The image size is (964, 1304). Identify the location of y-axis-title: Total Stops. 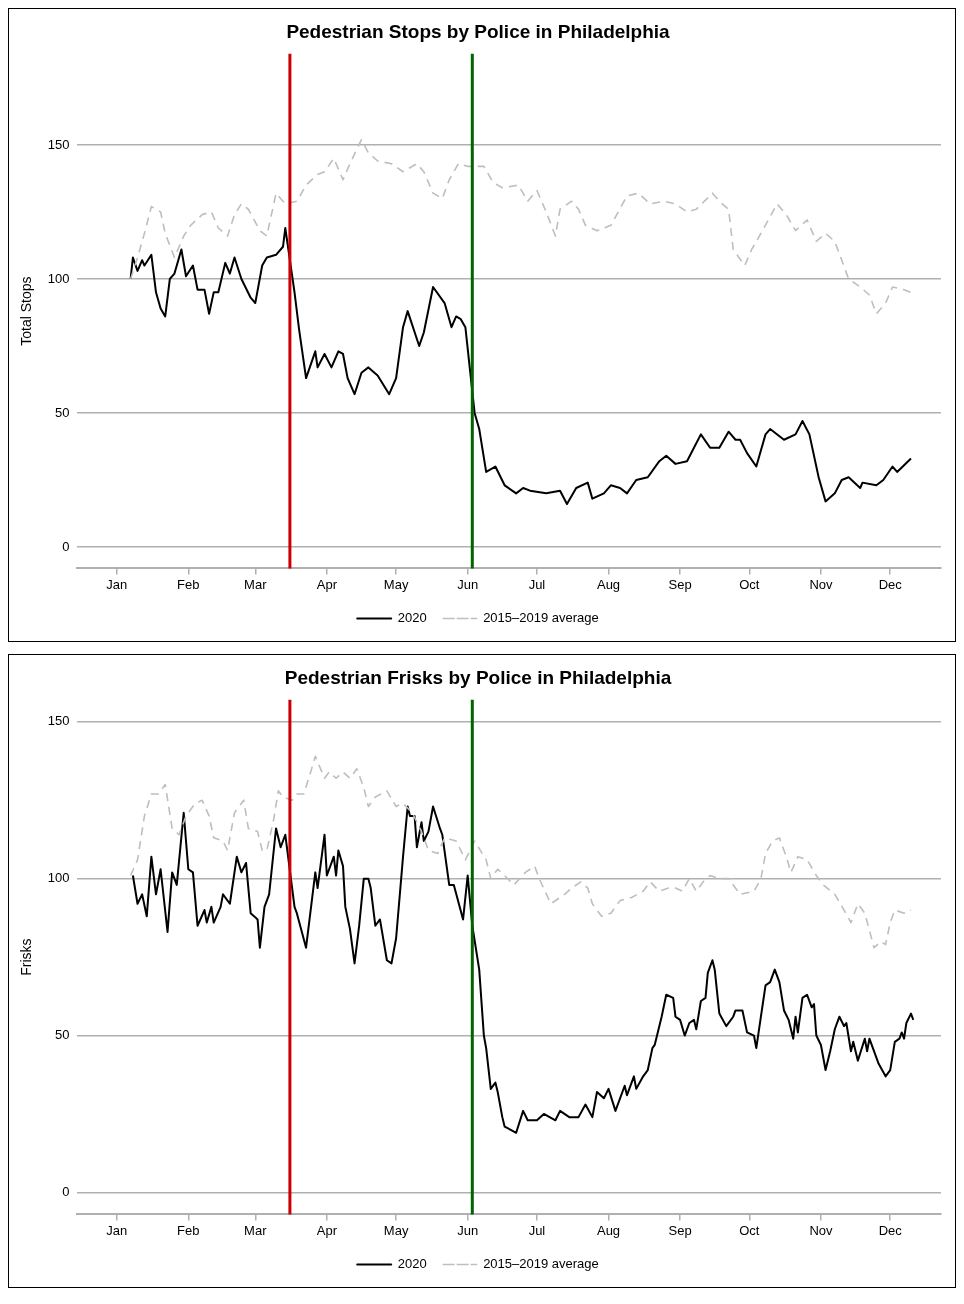
(26, 311).